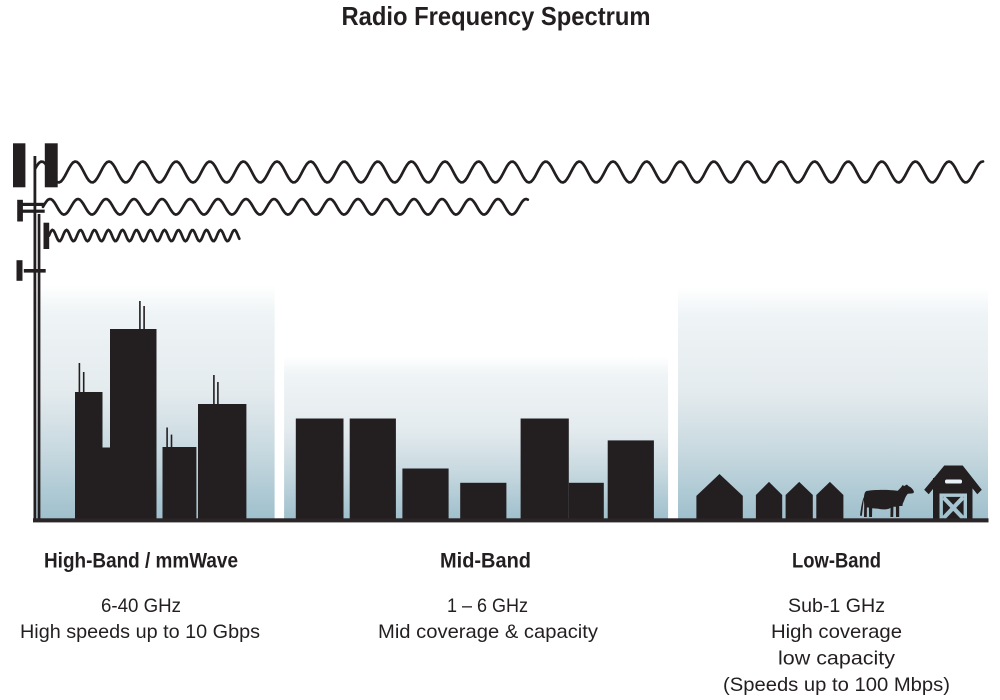  Describe the element at coordinates (140, 632) in the screenshot. I see `svg-text: High speeds up to 10 Gbps` at that location.